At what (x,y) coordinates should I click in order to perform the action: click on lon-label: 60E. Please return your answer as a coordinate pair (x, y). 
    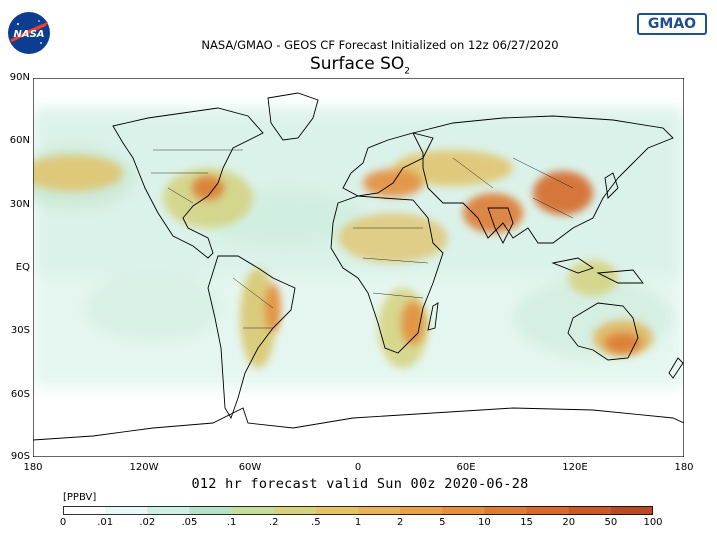
    Looking at the image, I should click on (466, 467).